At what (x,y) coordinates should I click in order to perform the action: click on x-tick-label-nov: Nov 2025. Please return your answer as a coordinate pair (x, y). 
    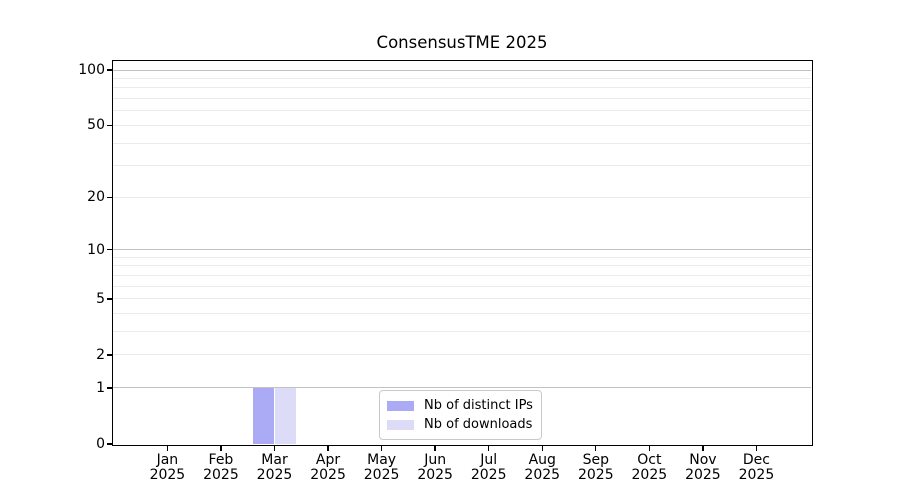
    Looking at the image, I should click on (703, 468).